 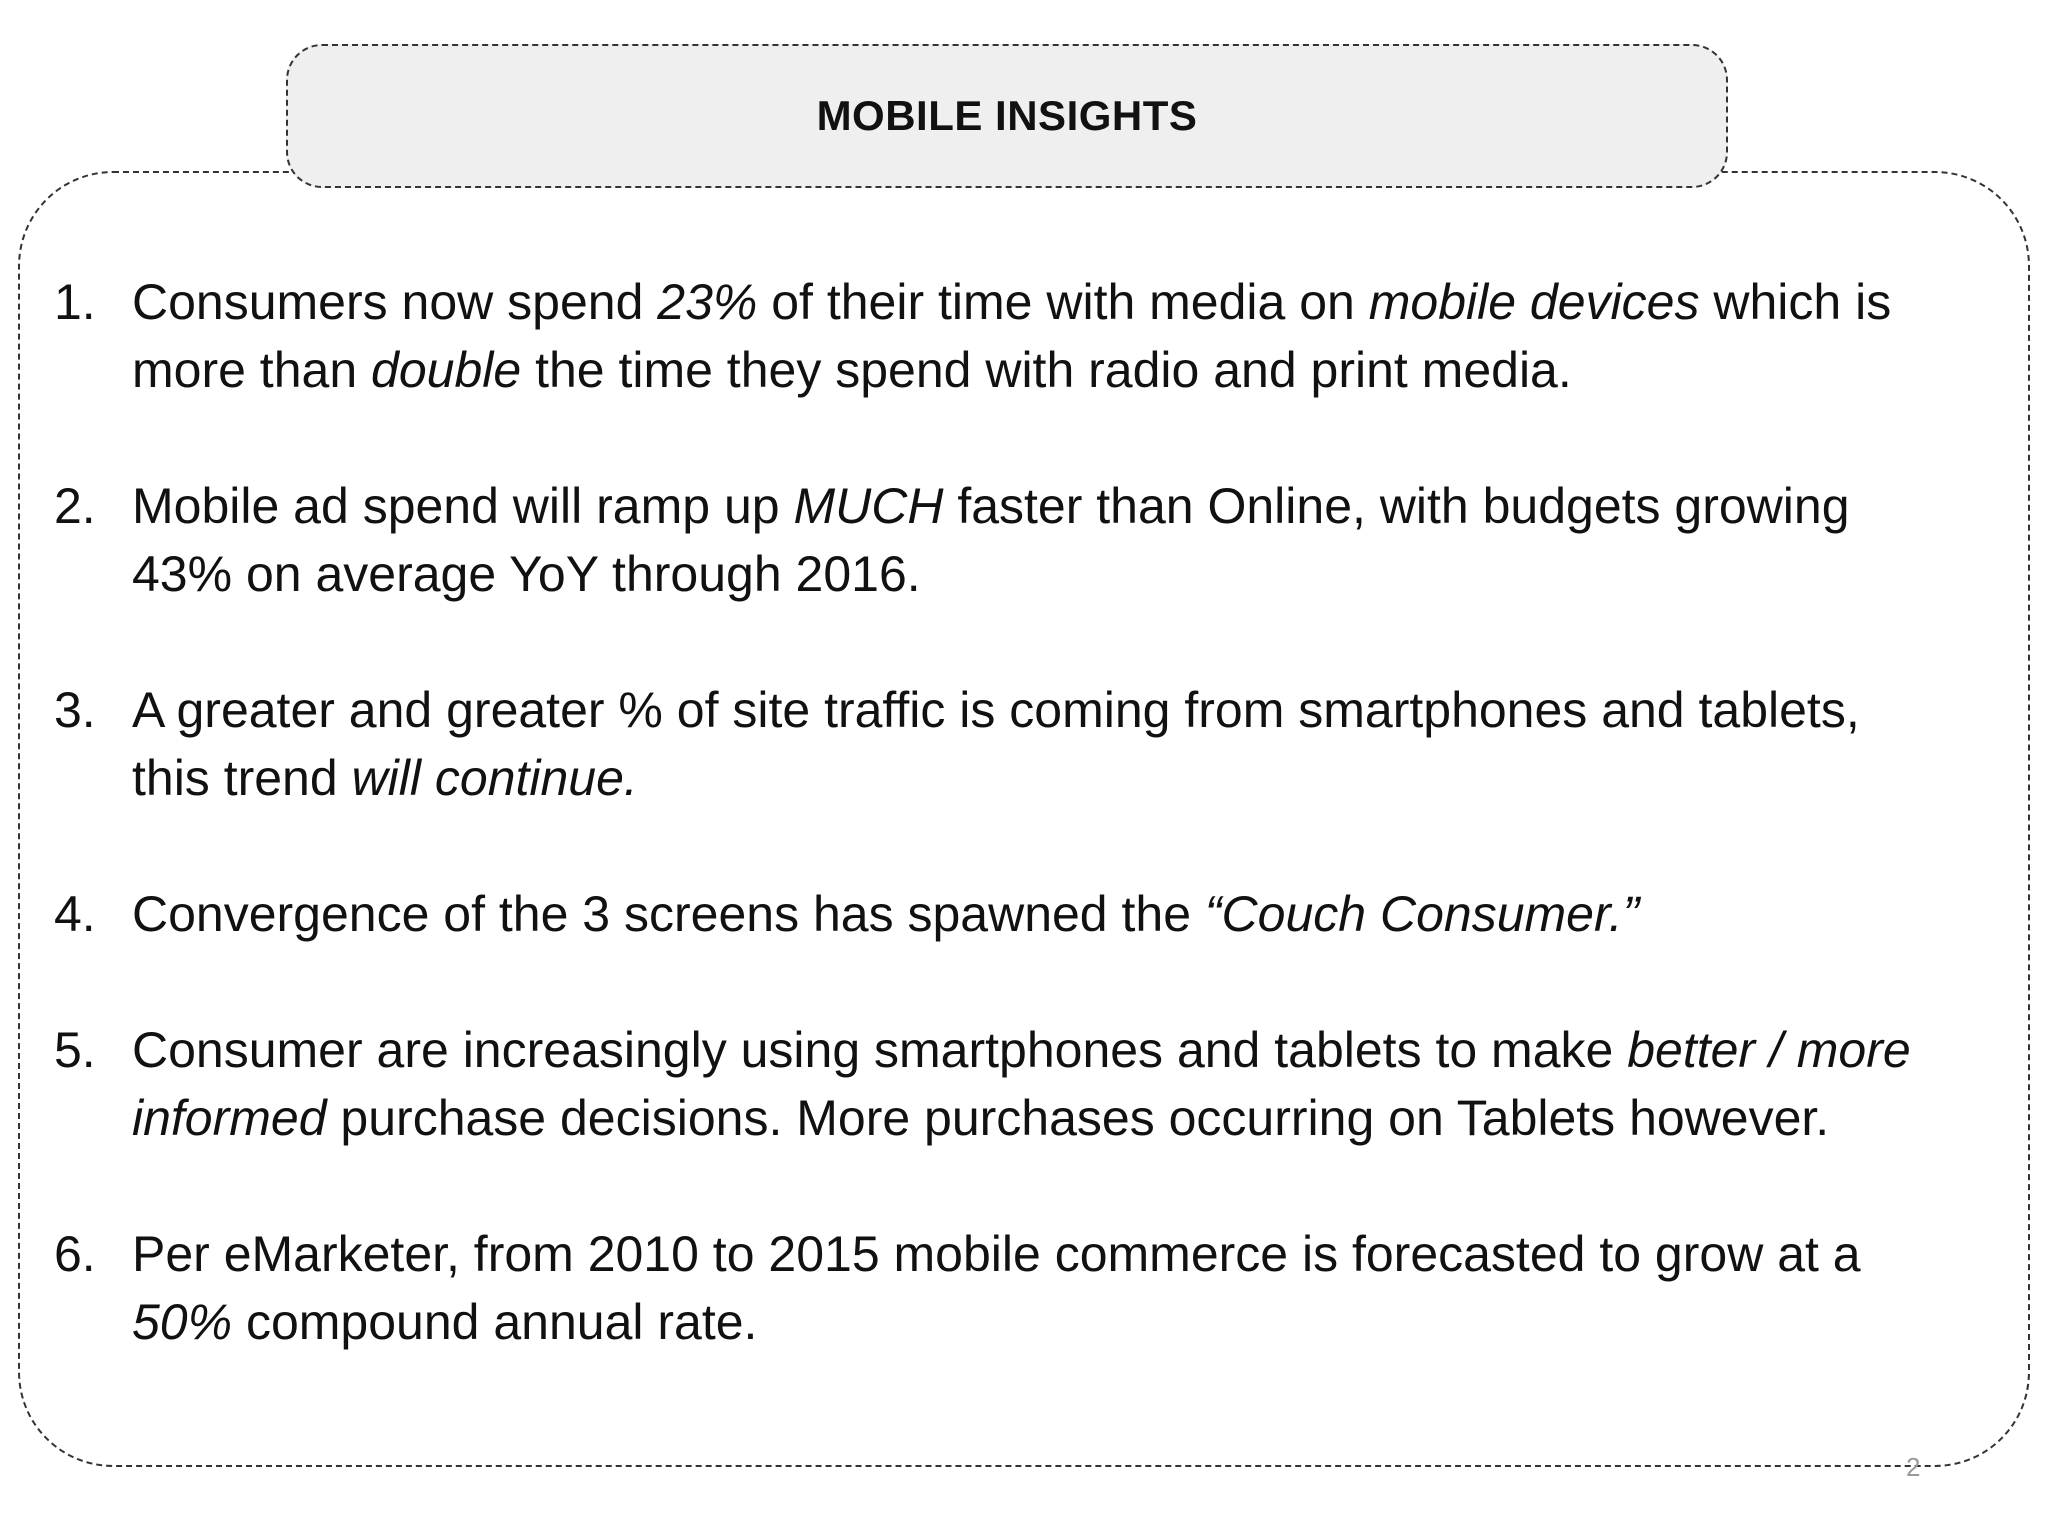 I want to click on emphasis-text: double, so click(x=446, y=370).